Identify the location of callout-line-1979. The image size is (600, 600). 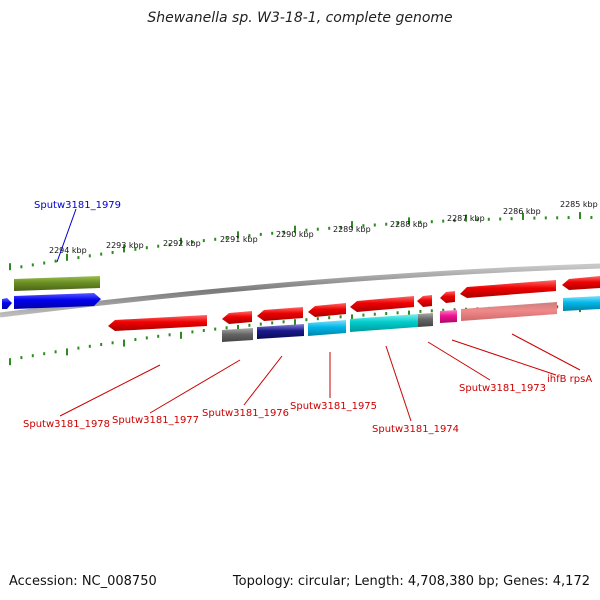
(66, 235).